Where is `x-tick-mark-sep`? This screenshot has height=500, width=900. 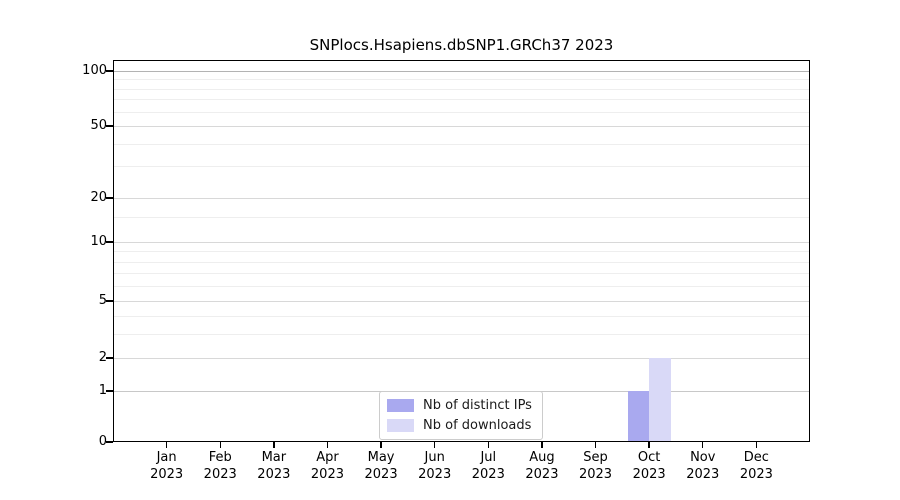 x-tick-mark-sep is located at coordinates (595, 445).